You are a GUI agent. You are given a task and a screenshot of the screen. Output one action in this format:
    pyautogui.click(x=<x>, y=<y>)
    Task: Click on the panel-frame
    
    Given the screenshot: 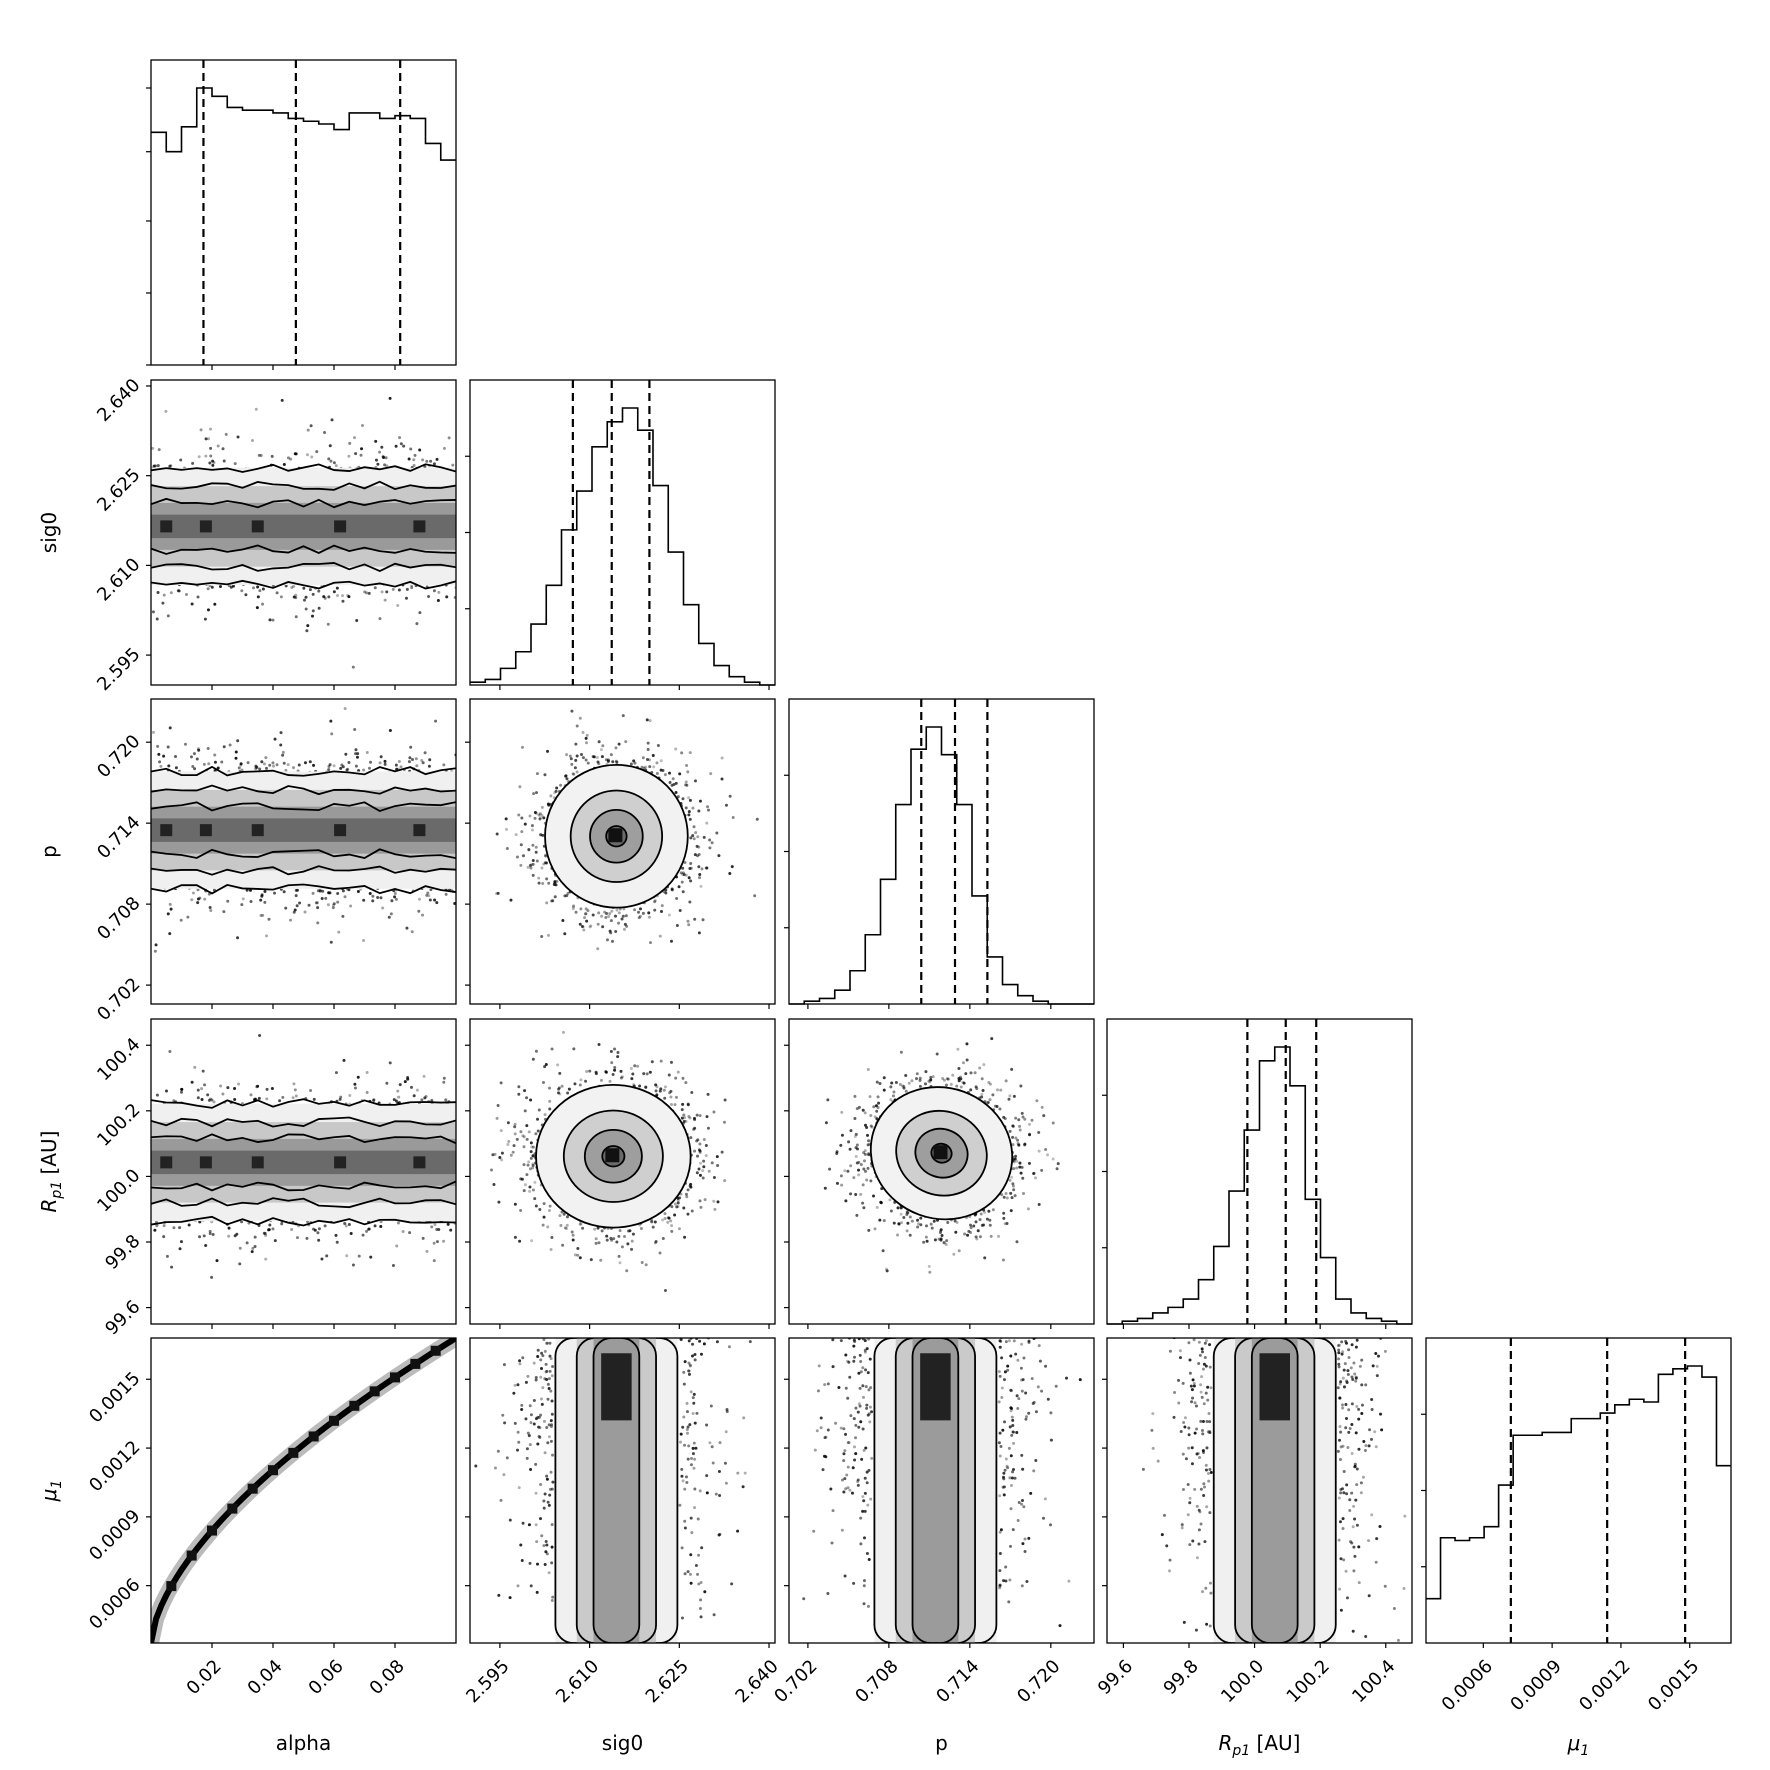 What is the action you would take?
    pyautogui.click(x=941, y=1490)
    